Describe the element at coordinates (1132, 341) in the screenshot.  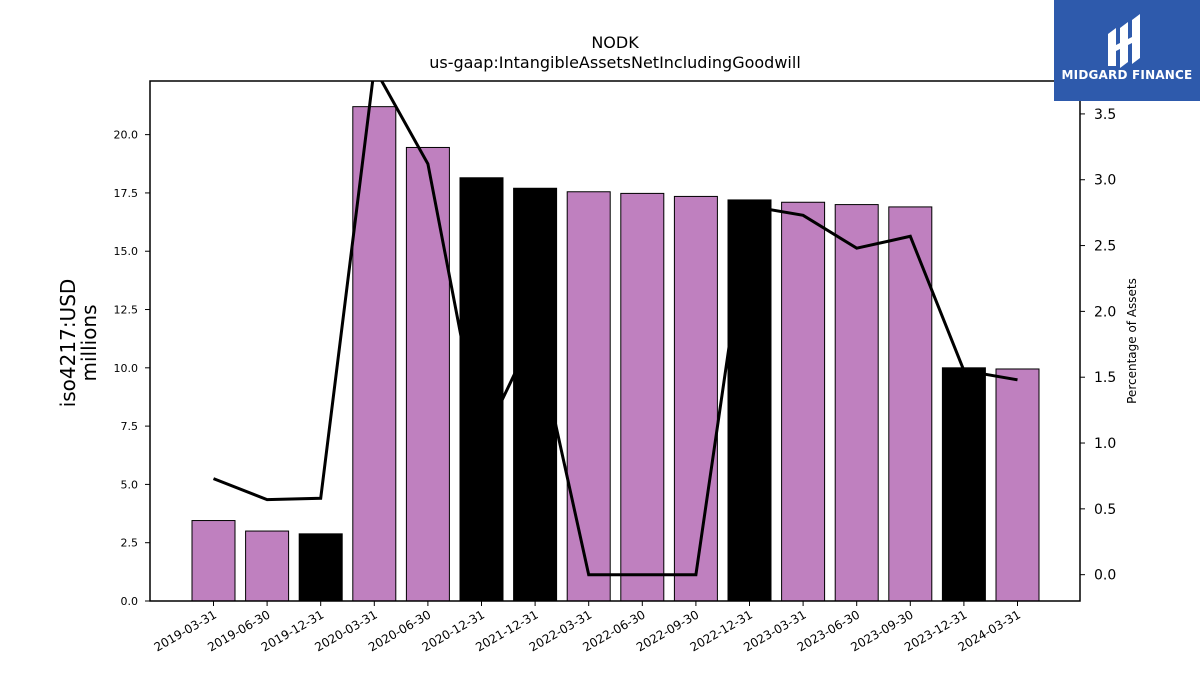
I see `y2-axis-label: Percentage of Assets` at that location.